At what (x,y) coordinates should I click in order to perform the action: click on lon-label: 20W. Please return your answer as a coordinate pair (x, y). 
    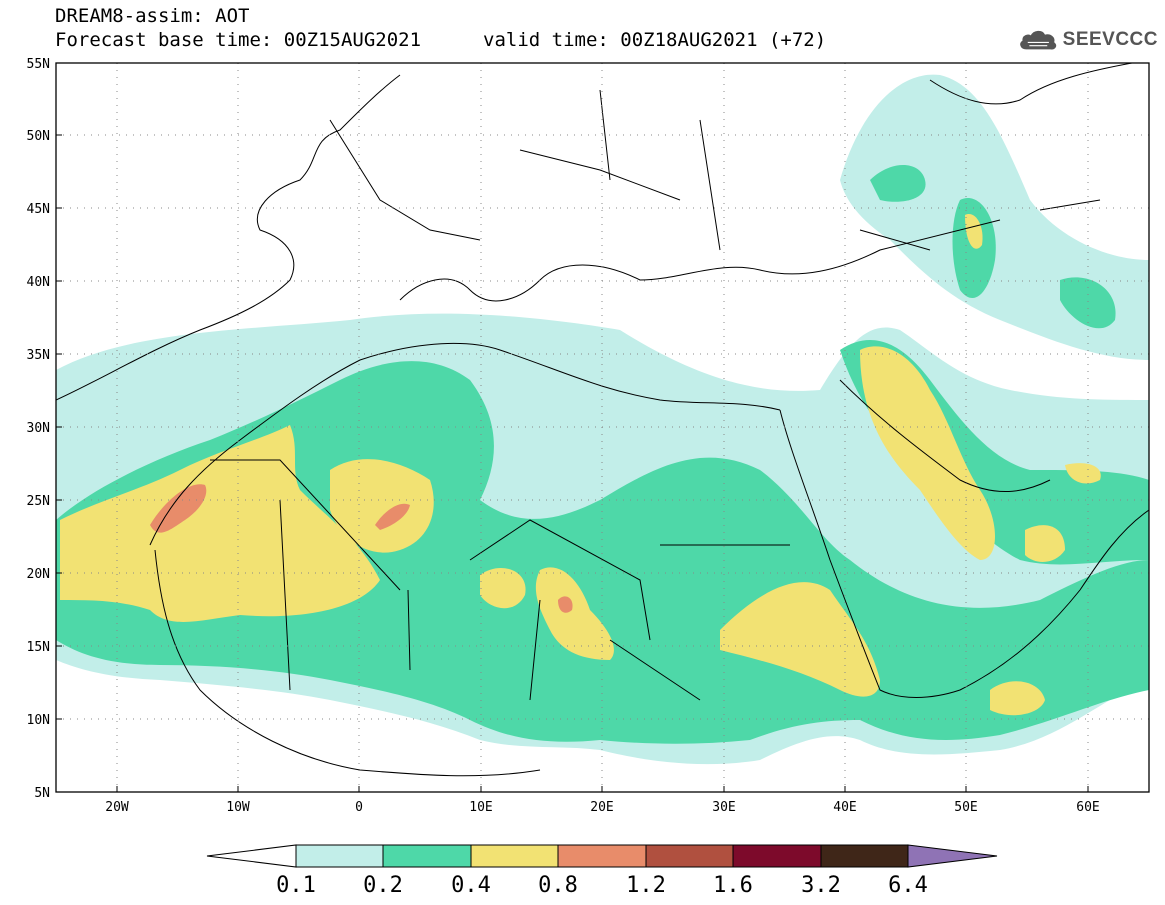
    Looking at the image, I should click on (117, 807).